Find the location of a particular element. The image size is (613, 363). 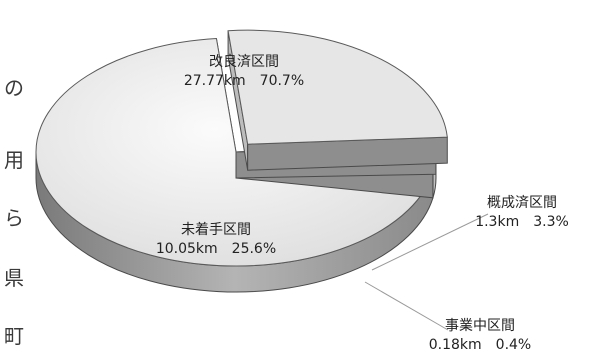

slice-value-in-progress: 0.18km 0.4% is located at coordinates (480, 345).